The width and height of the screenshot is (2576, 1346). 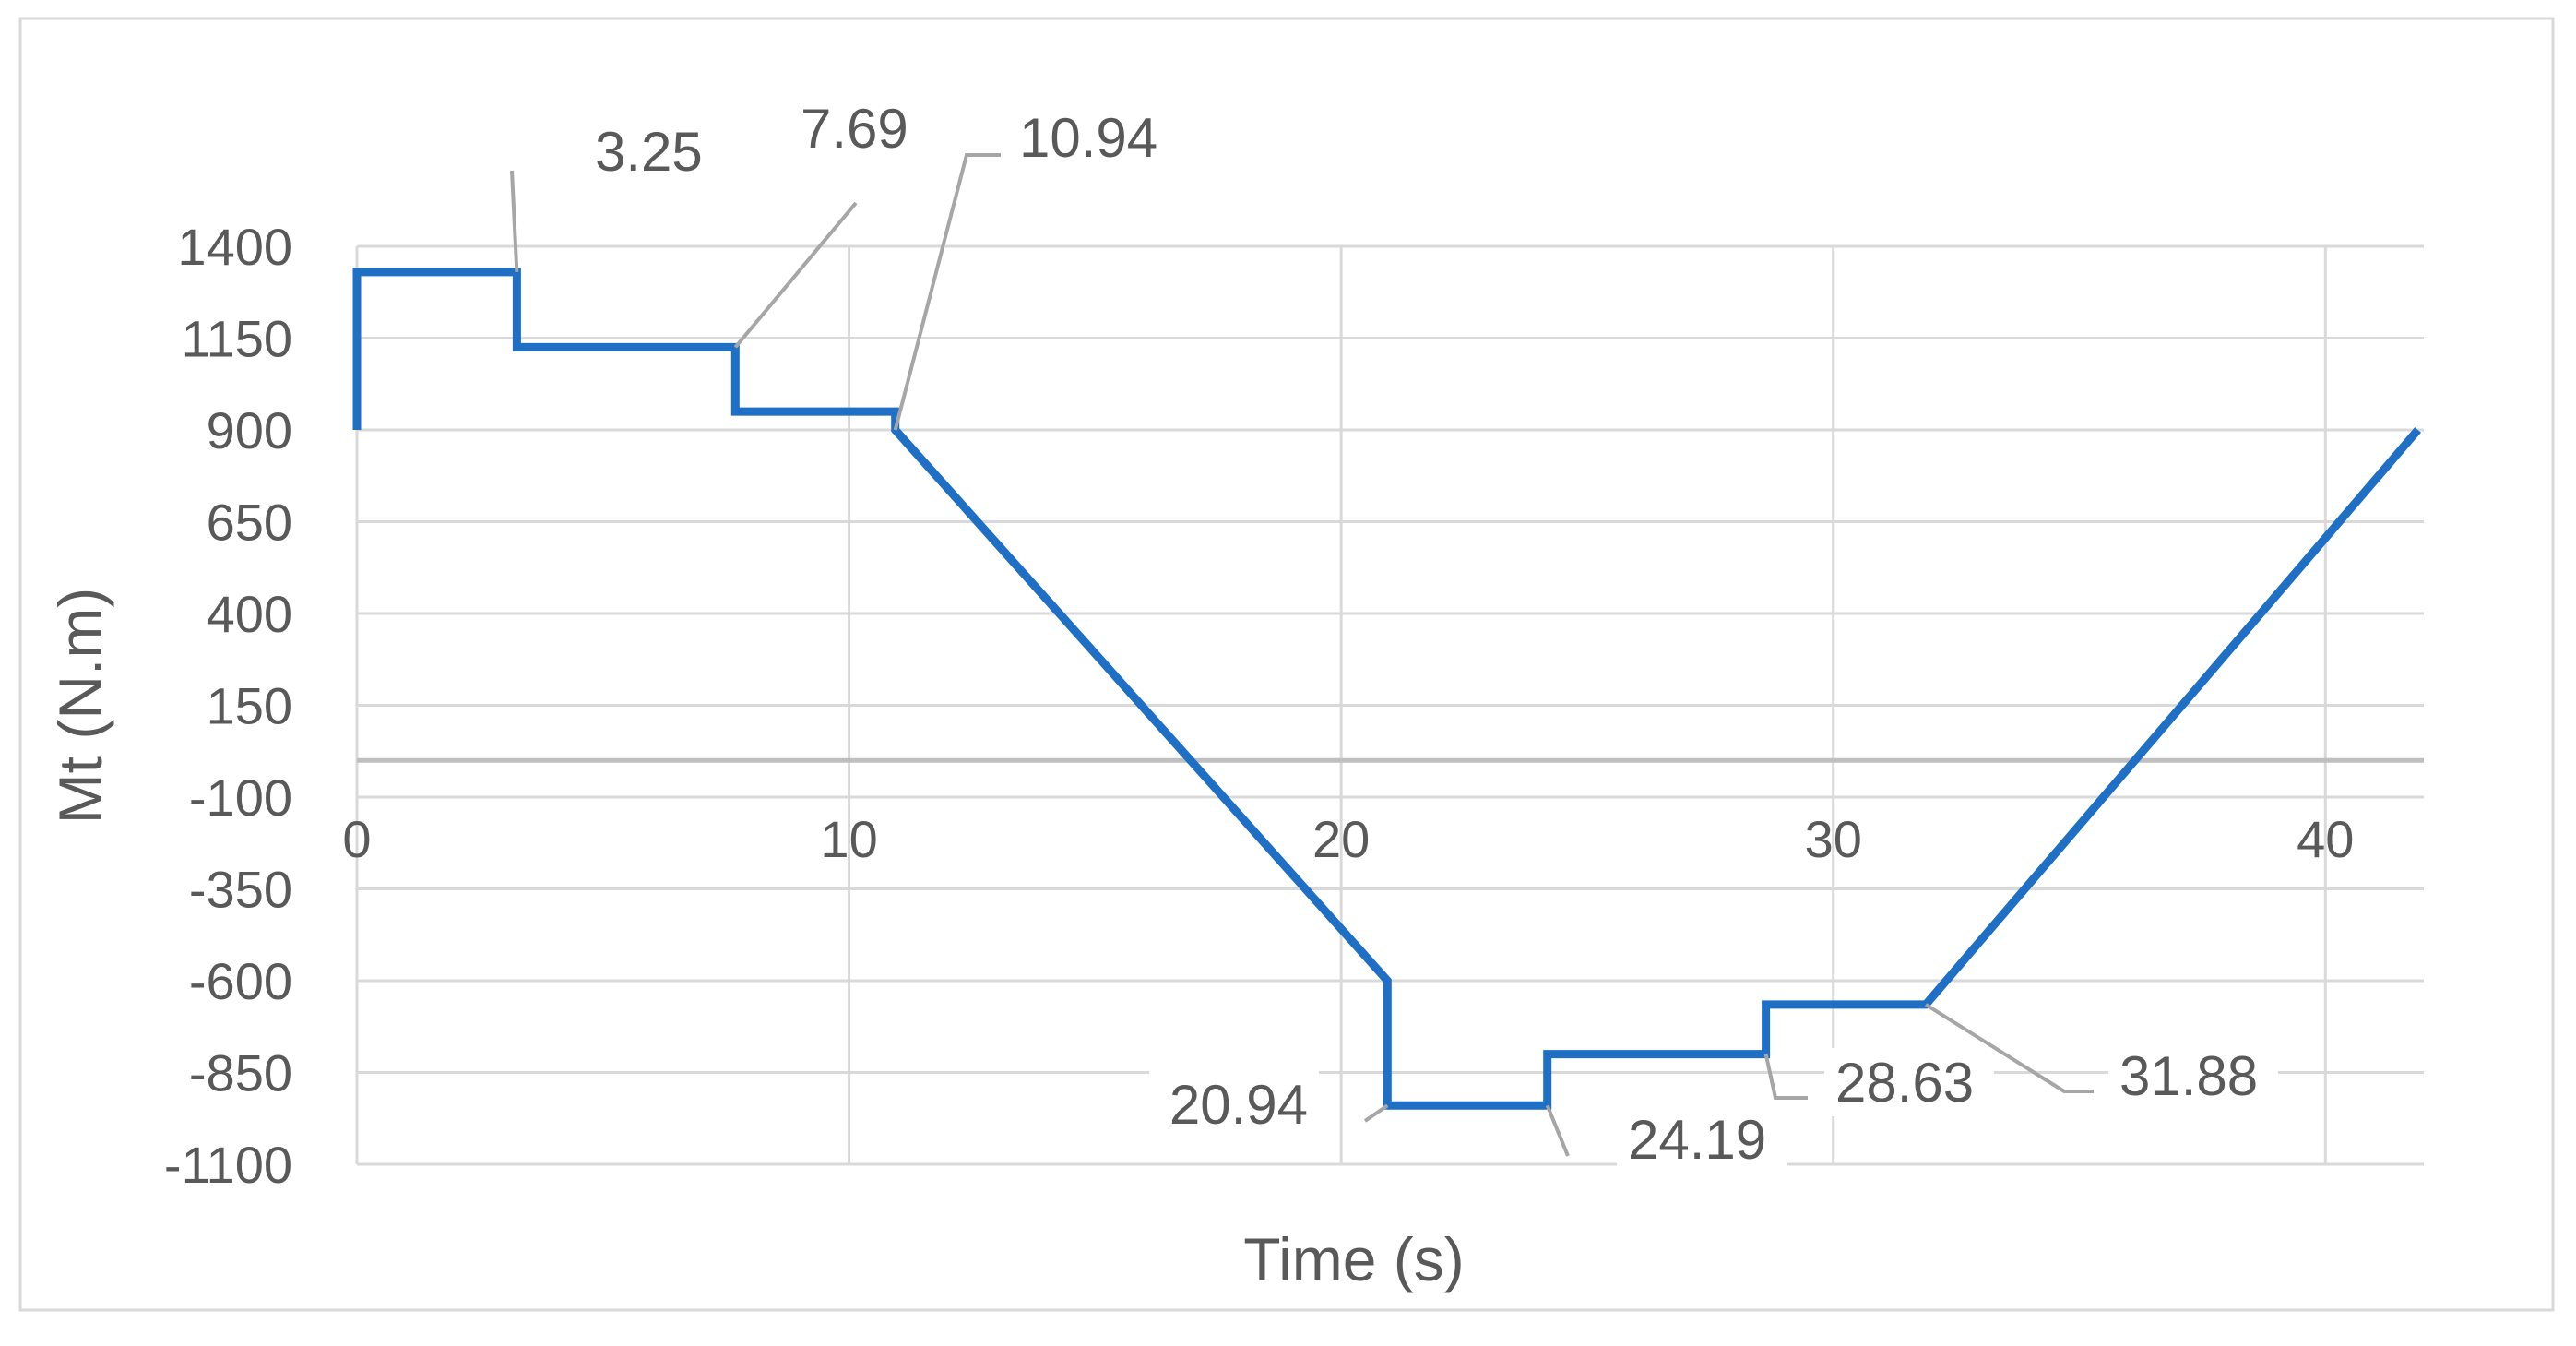 What do you see at coordinates (855, 129) in the screenshot?
I see `annotation-label: 7.69` at bounding box center [855, 129].